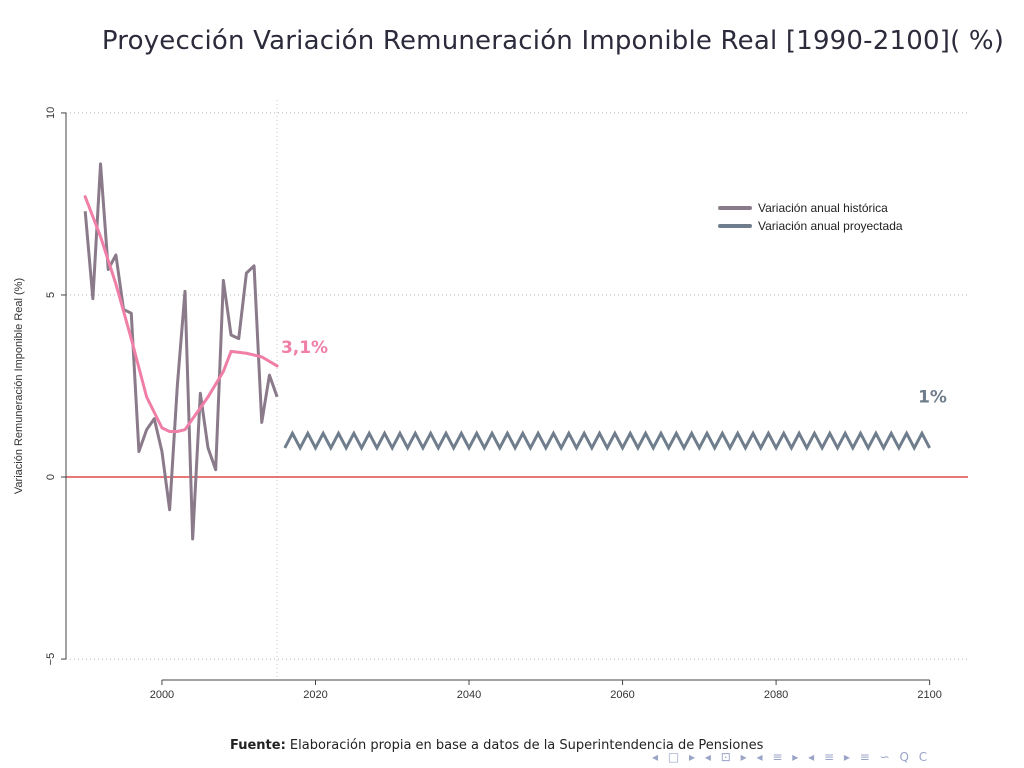  I want to click on nav-next-frame-icon: ▸, so click(692, 757).